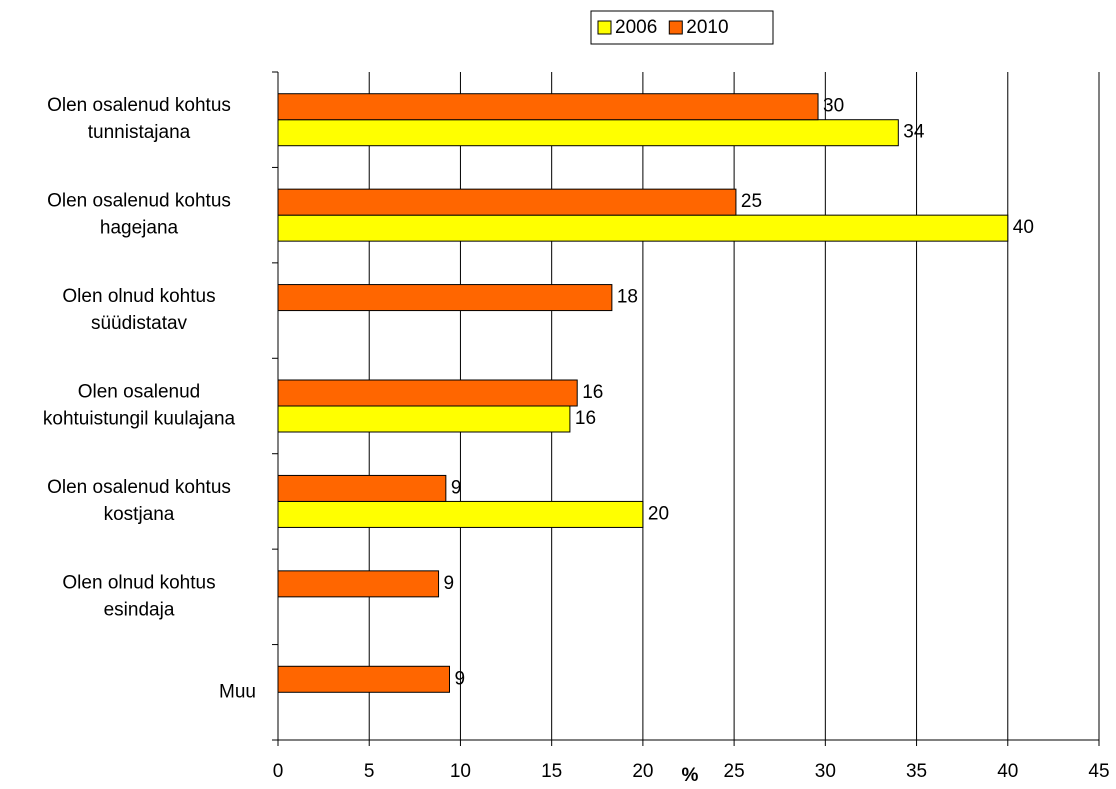 The image size is (1116, 789). I want to click on value-label: 18, so click(627, 297).